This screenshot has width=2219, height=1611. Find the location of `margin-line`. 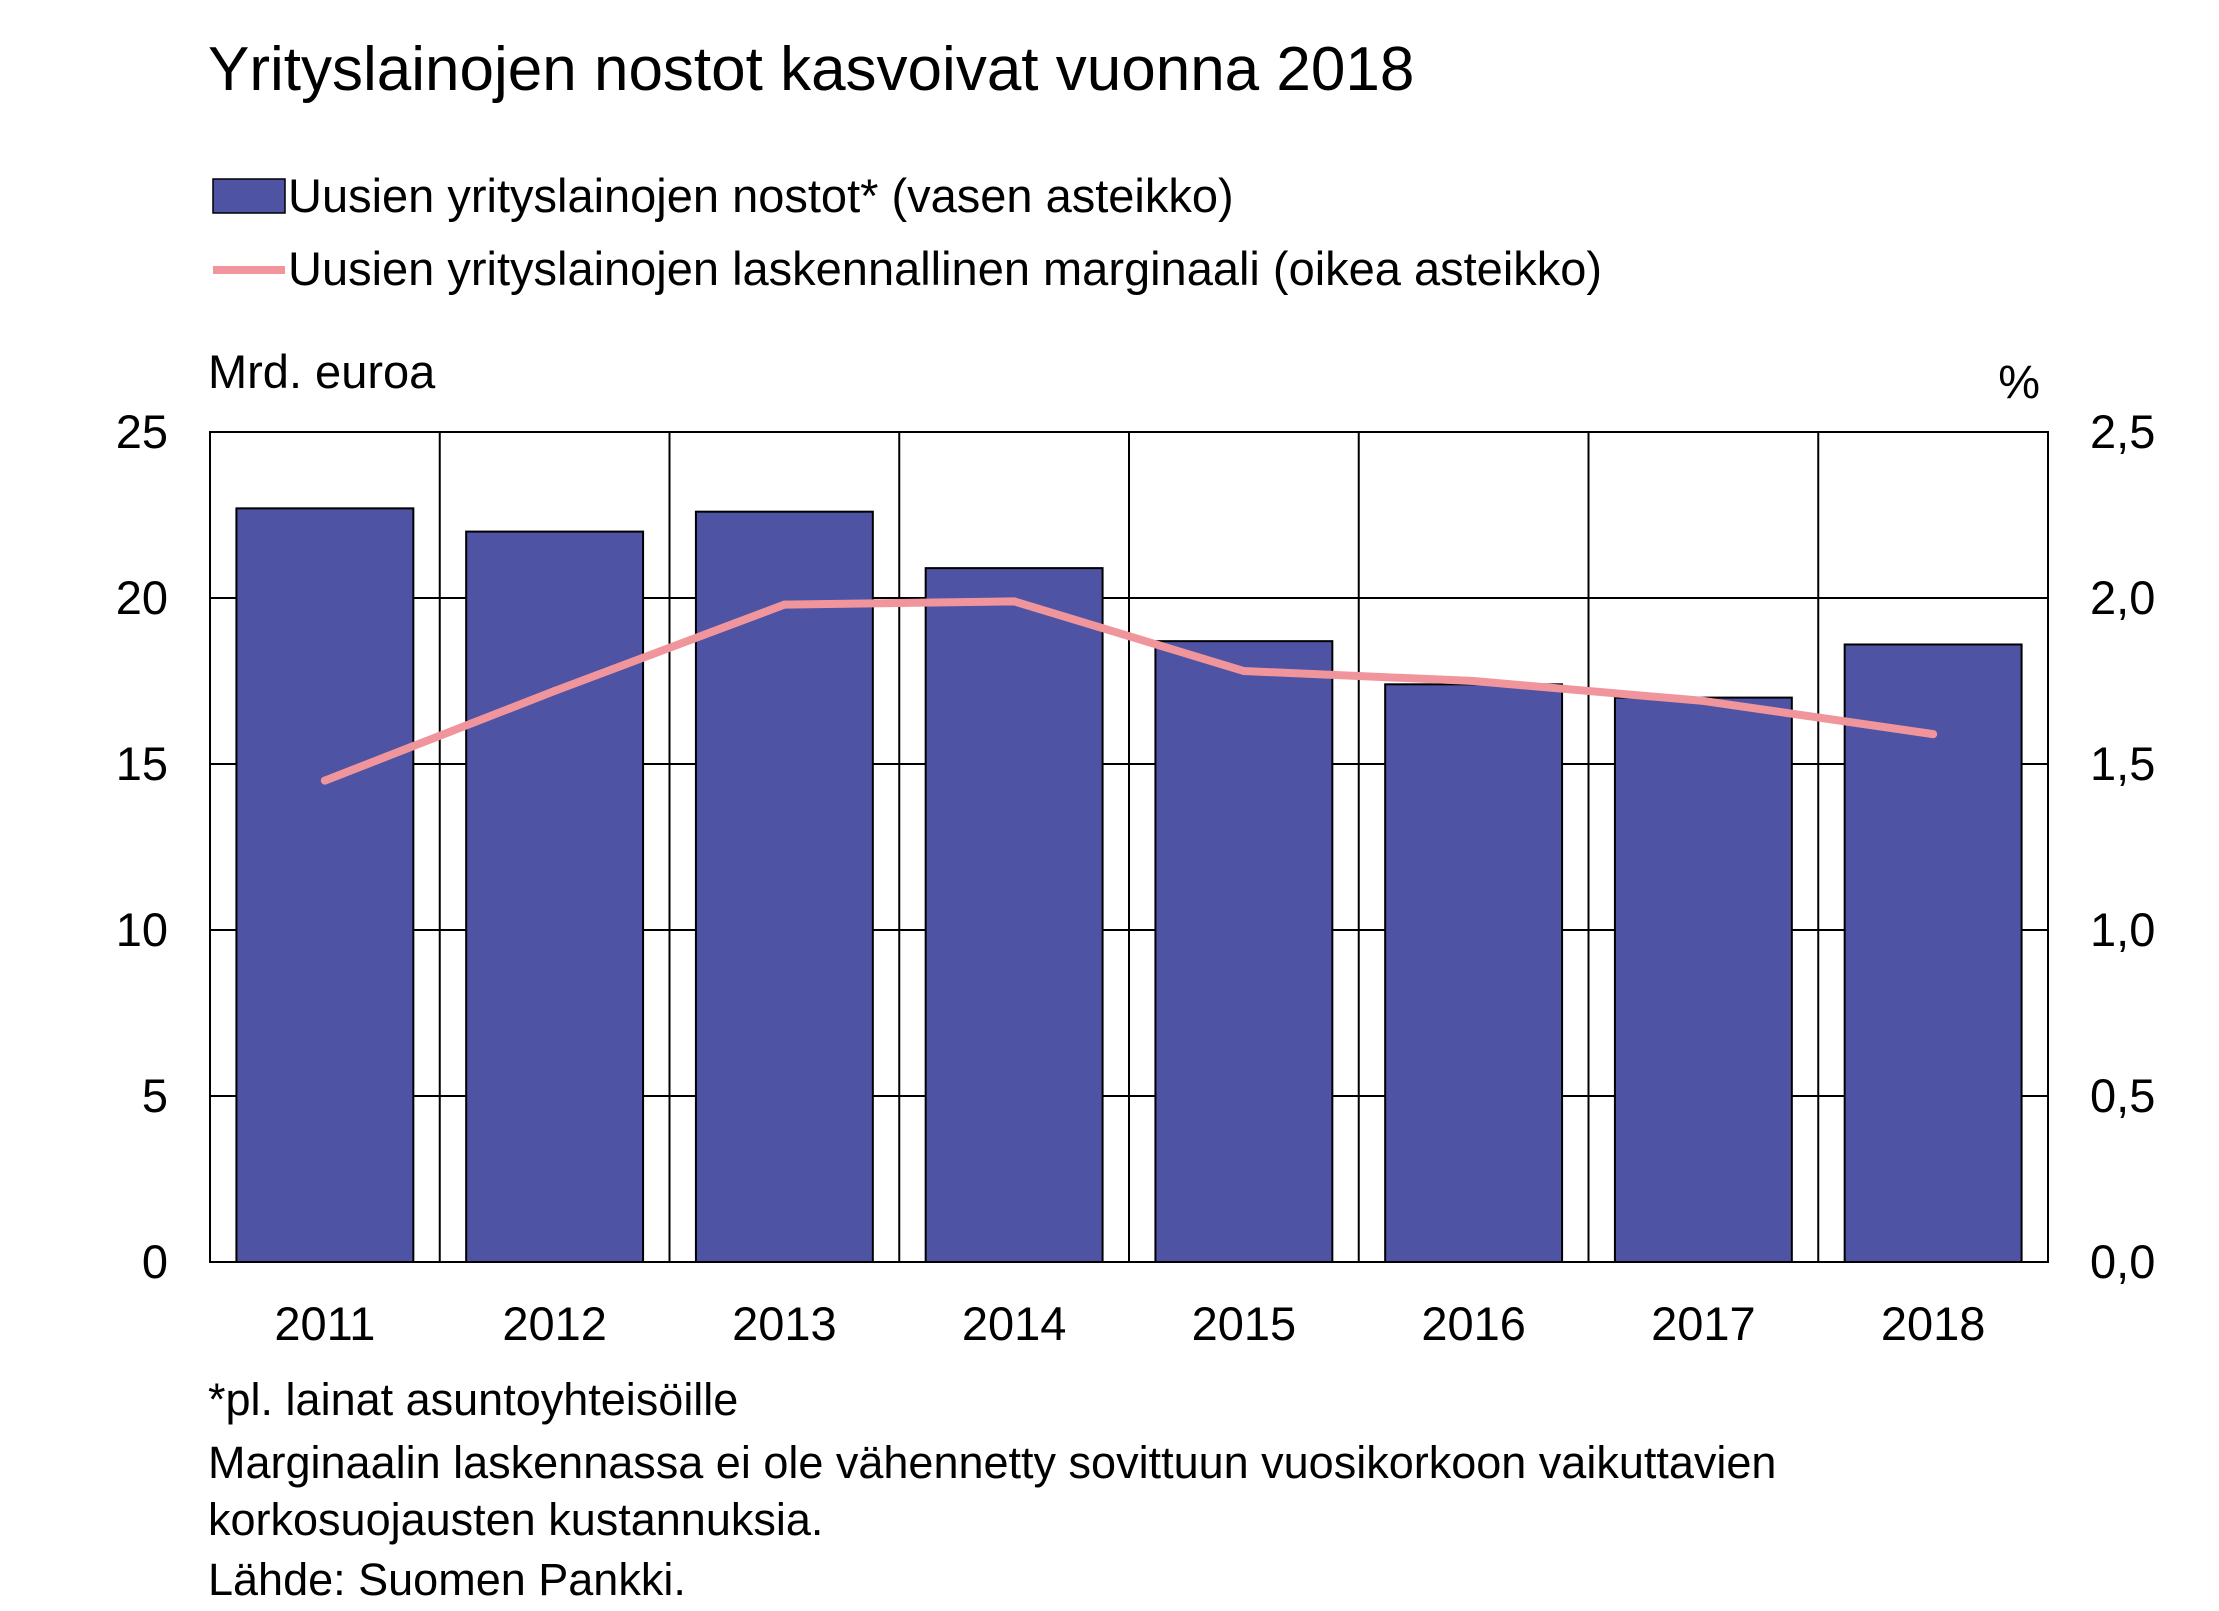

margin-line is located at coordinates (1129, 691).